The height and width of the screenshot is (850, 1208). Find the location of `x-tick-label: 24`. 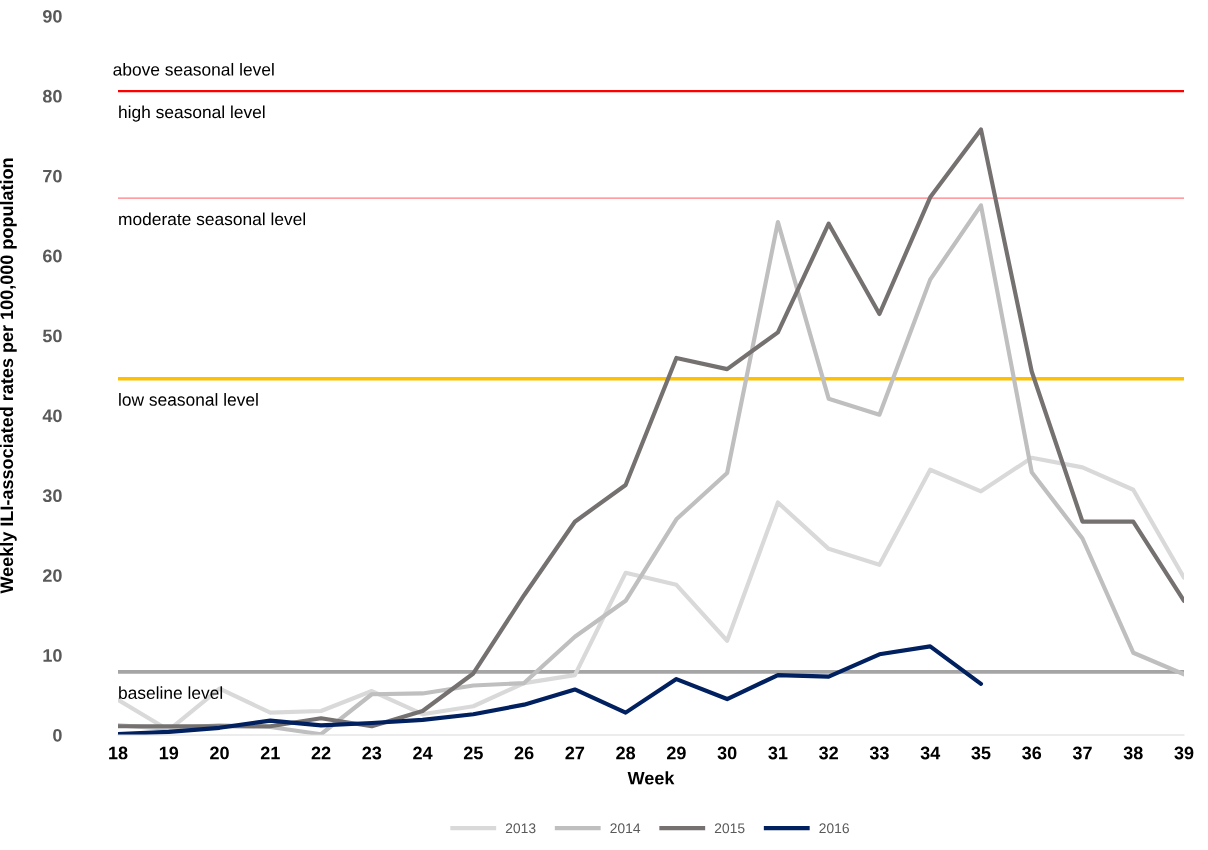

x-tick-label: 24 is located at coordinates (423, 753).